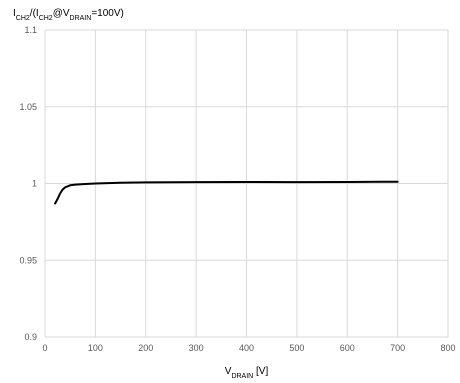 This screenshot has height=383, width=460. What do you see at coordinates (28, 260) in the screenshot?
I see `y-tick-label: 0.95` at bounding box center [28, 260].